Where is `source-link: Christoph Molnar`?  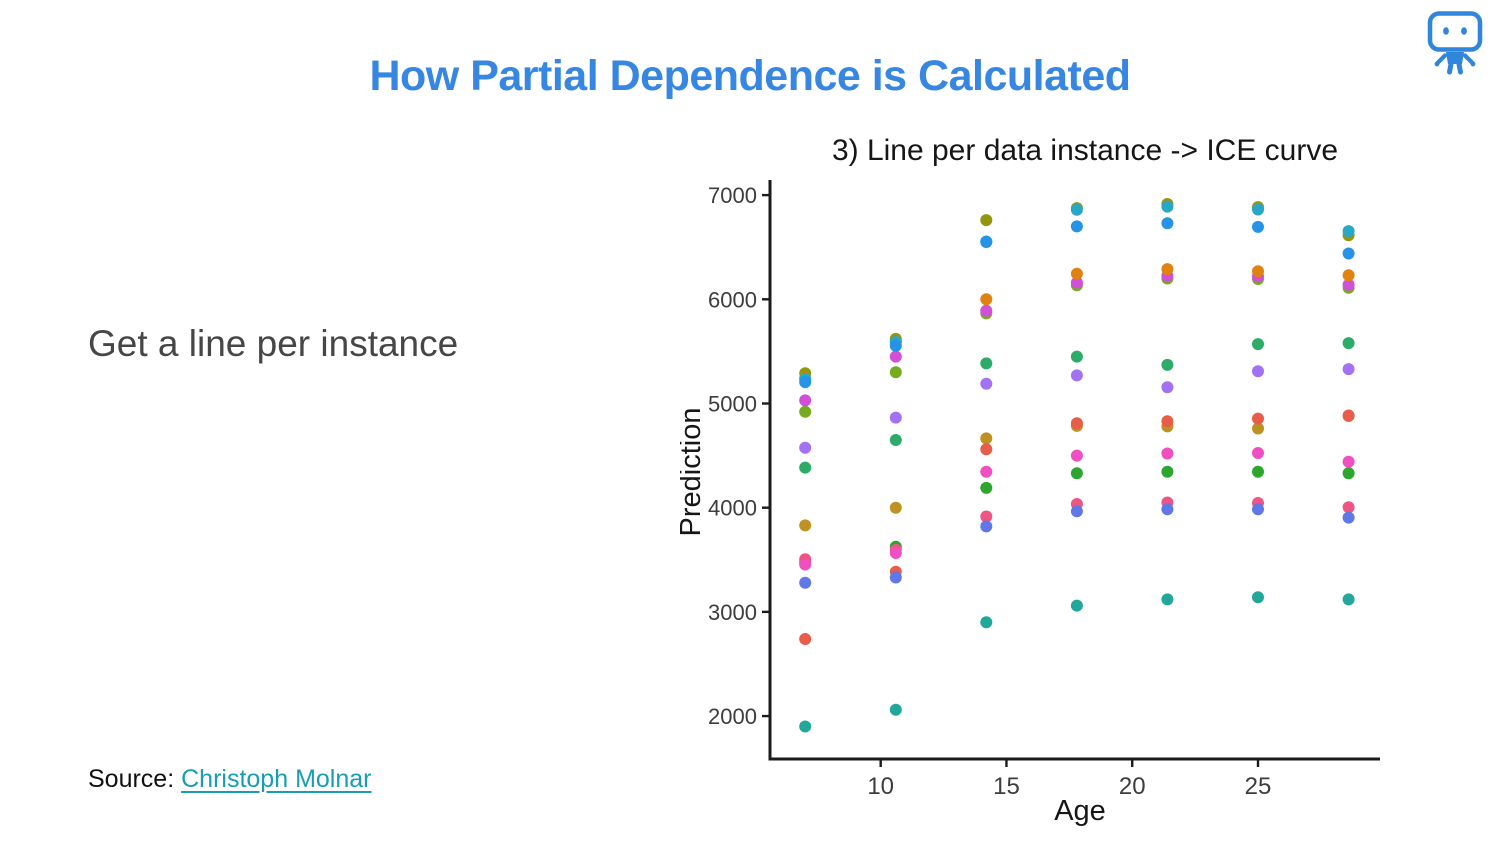 source-link: Christoph Molnar is located at coordinates (276, 779).